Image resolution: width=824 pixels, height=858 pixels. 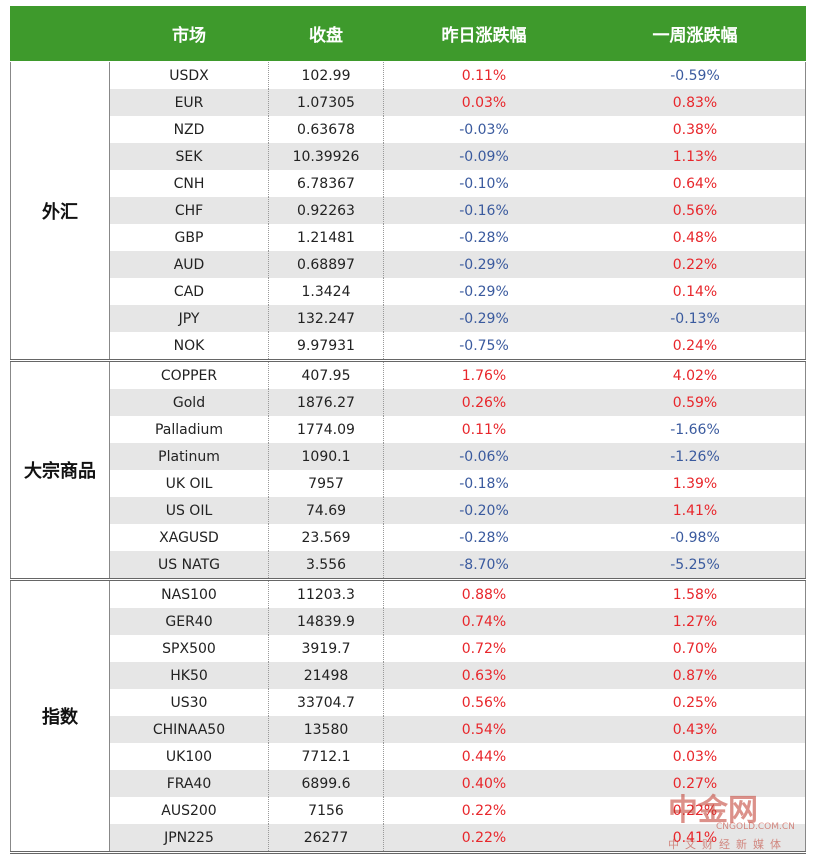 What do you see at coordinates (189, 210) in the screenshot?
I see `table-cell: CHF` at bounding box center [189, 210].